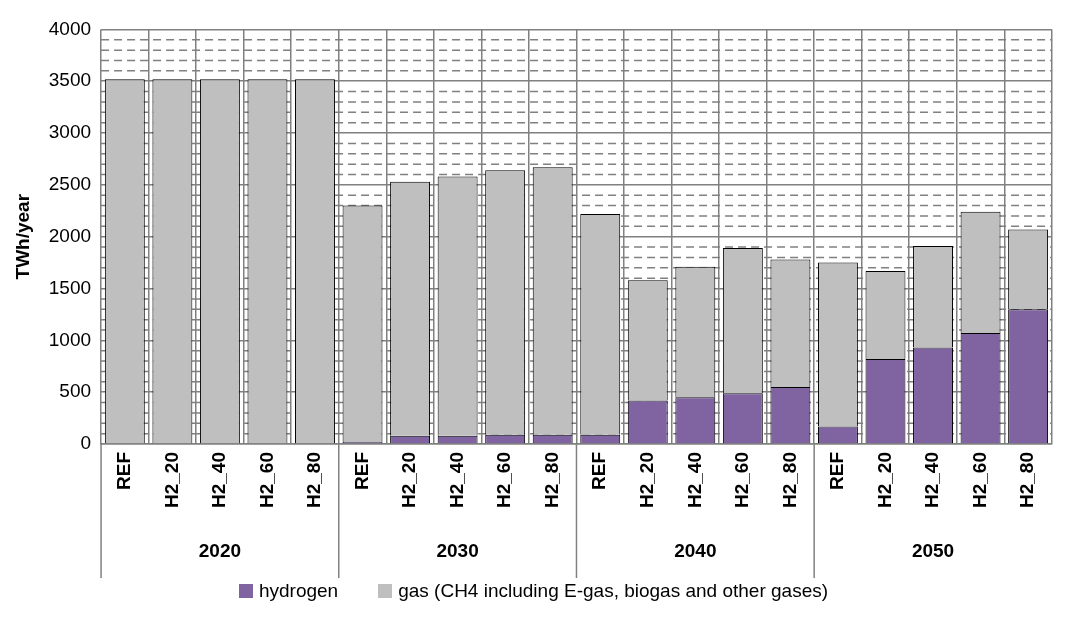 The height and width of the screenshot is (624, 1067). Describe the element at coordinates (457, 551) in the screenshot. I see `text: 2030` at that location.